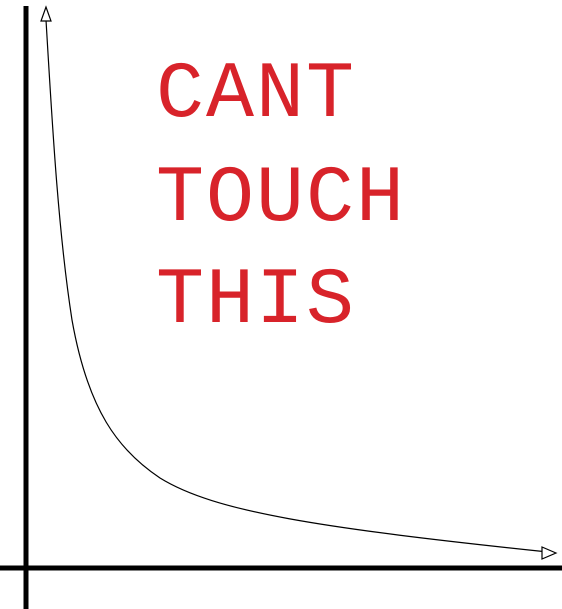  What do you see at coordinates (256, 95) in the screenshot?
I see `caption-line-cant: CANT` at bounding box center [256, 95].